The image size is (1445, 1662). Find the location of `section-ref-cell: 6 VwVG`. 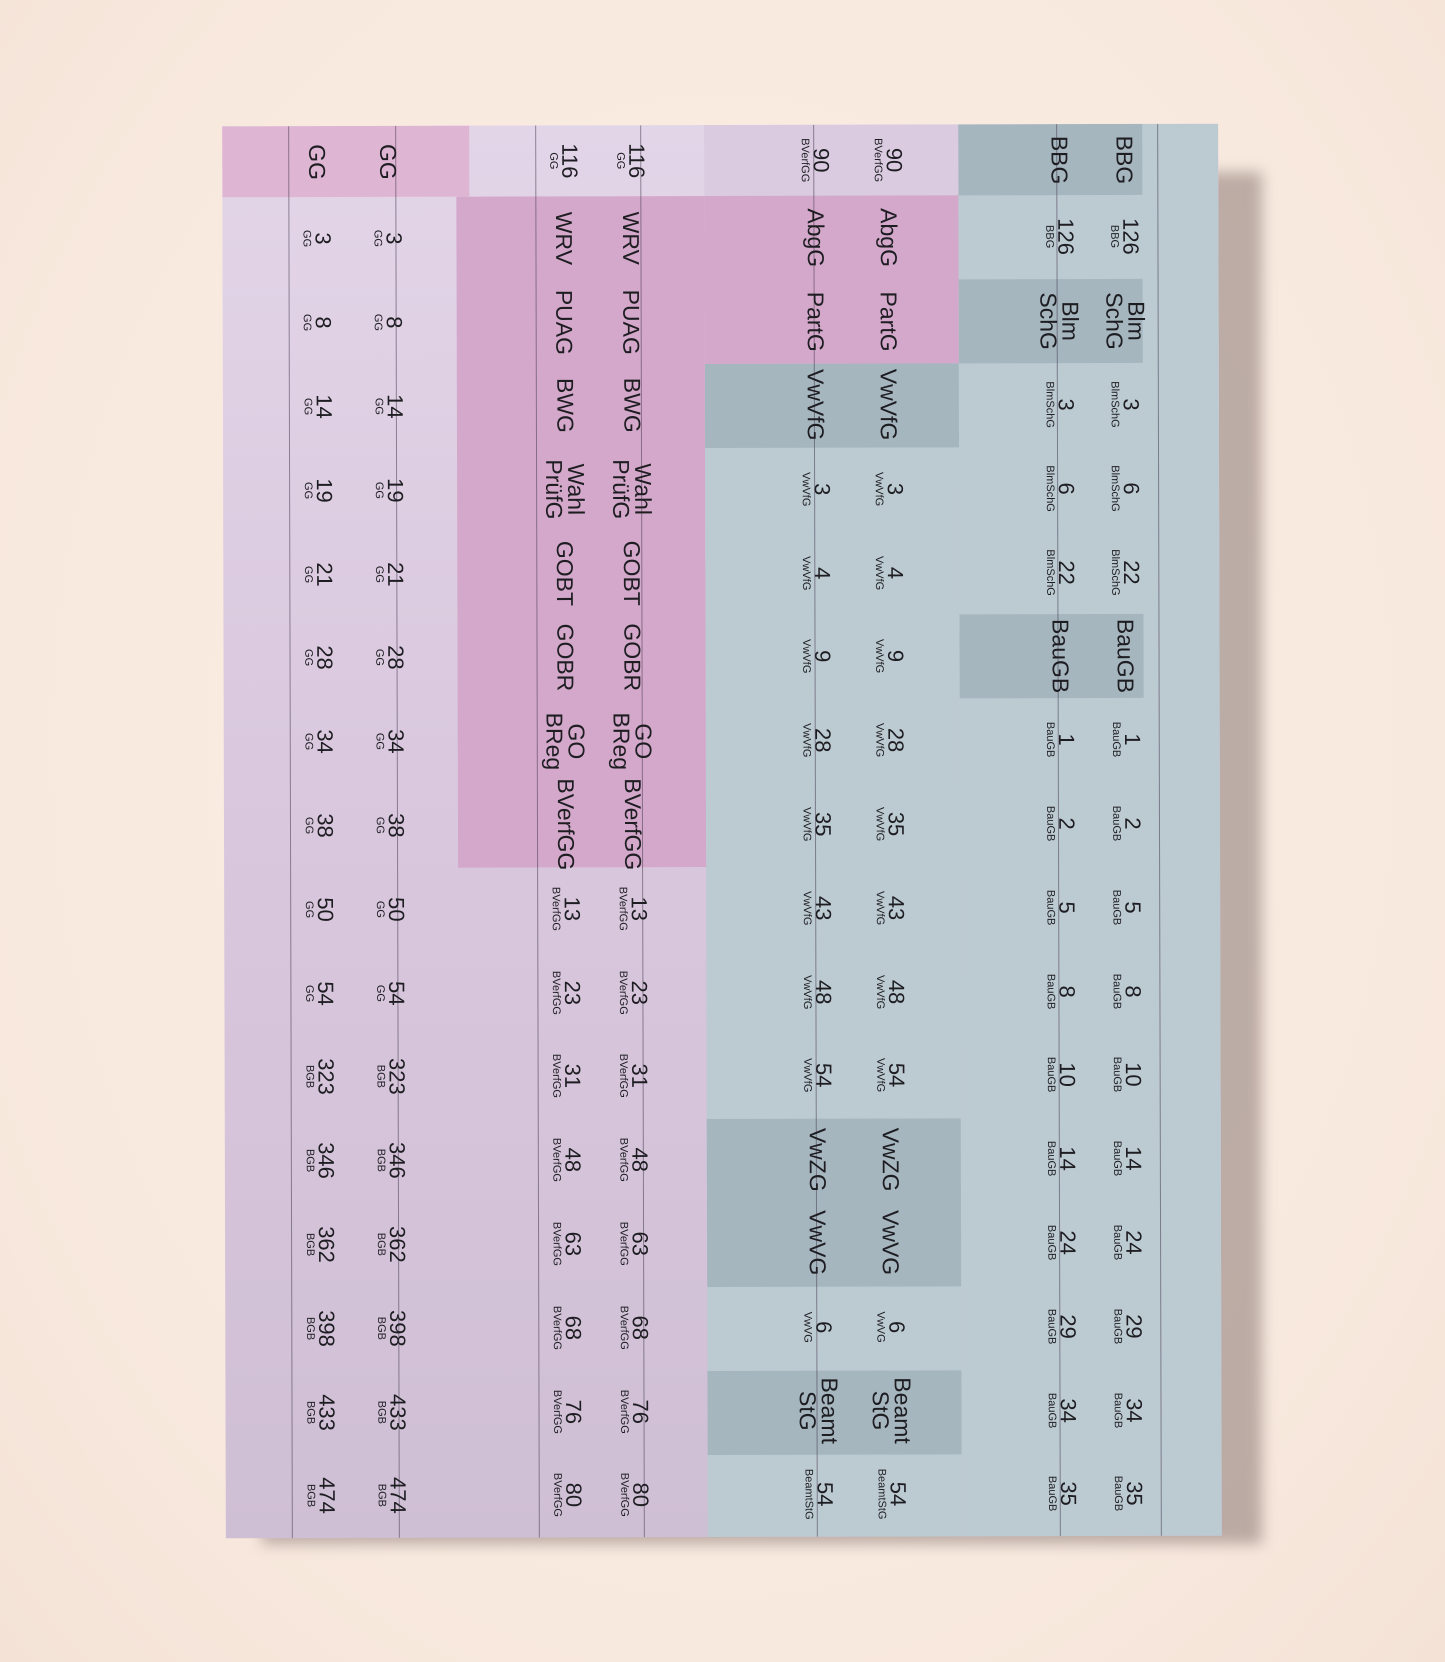

section-ref-cell: 6 VwVG is located at coordinates (818, 1327).